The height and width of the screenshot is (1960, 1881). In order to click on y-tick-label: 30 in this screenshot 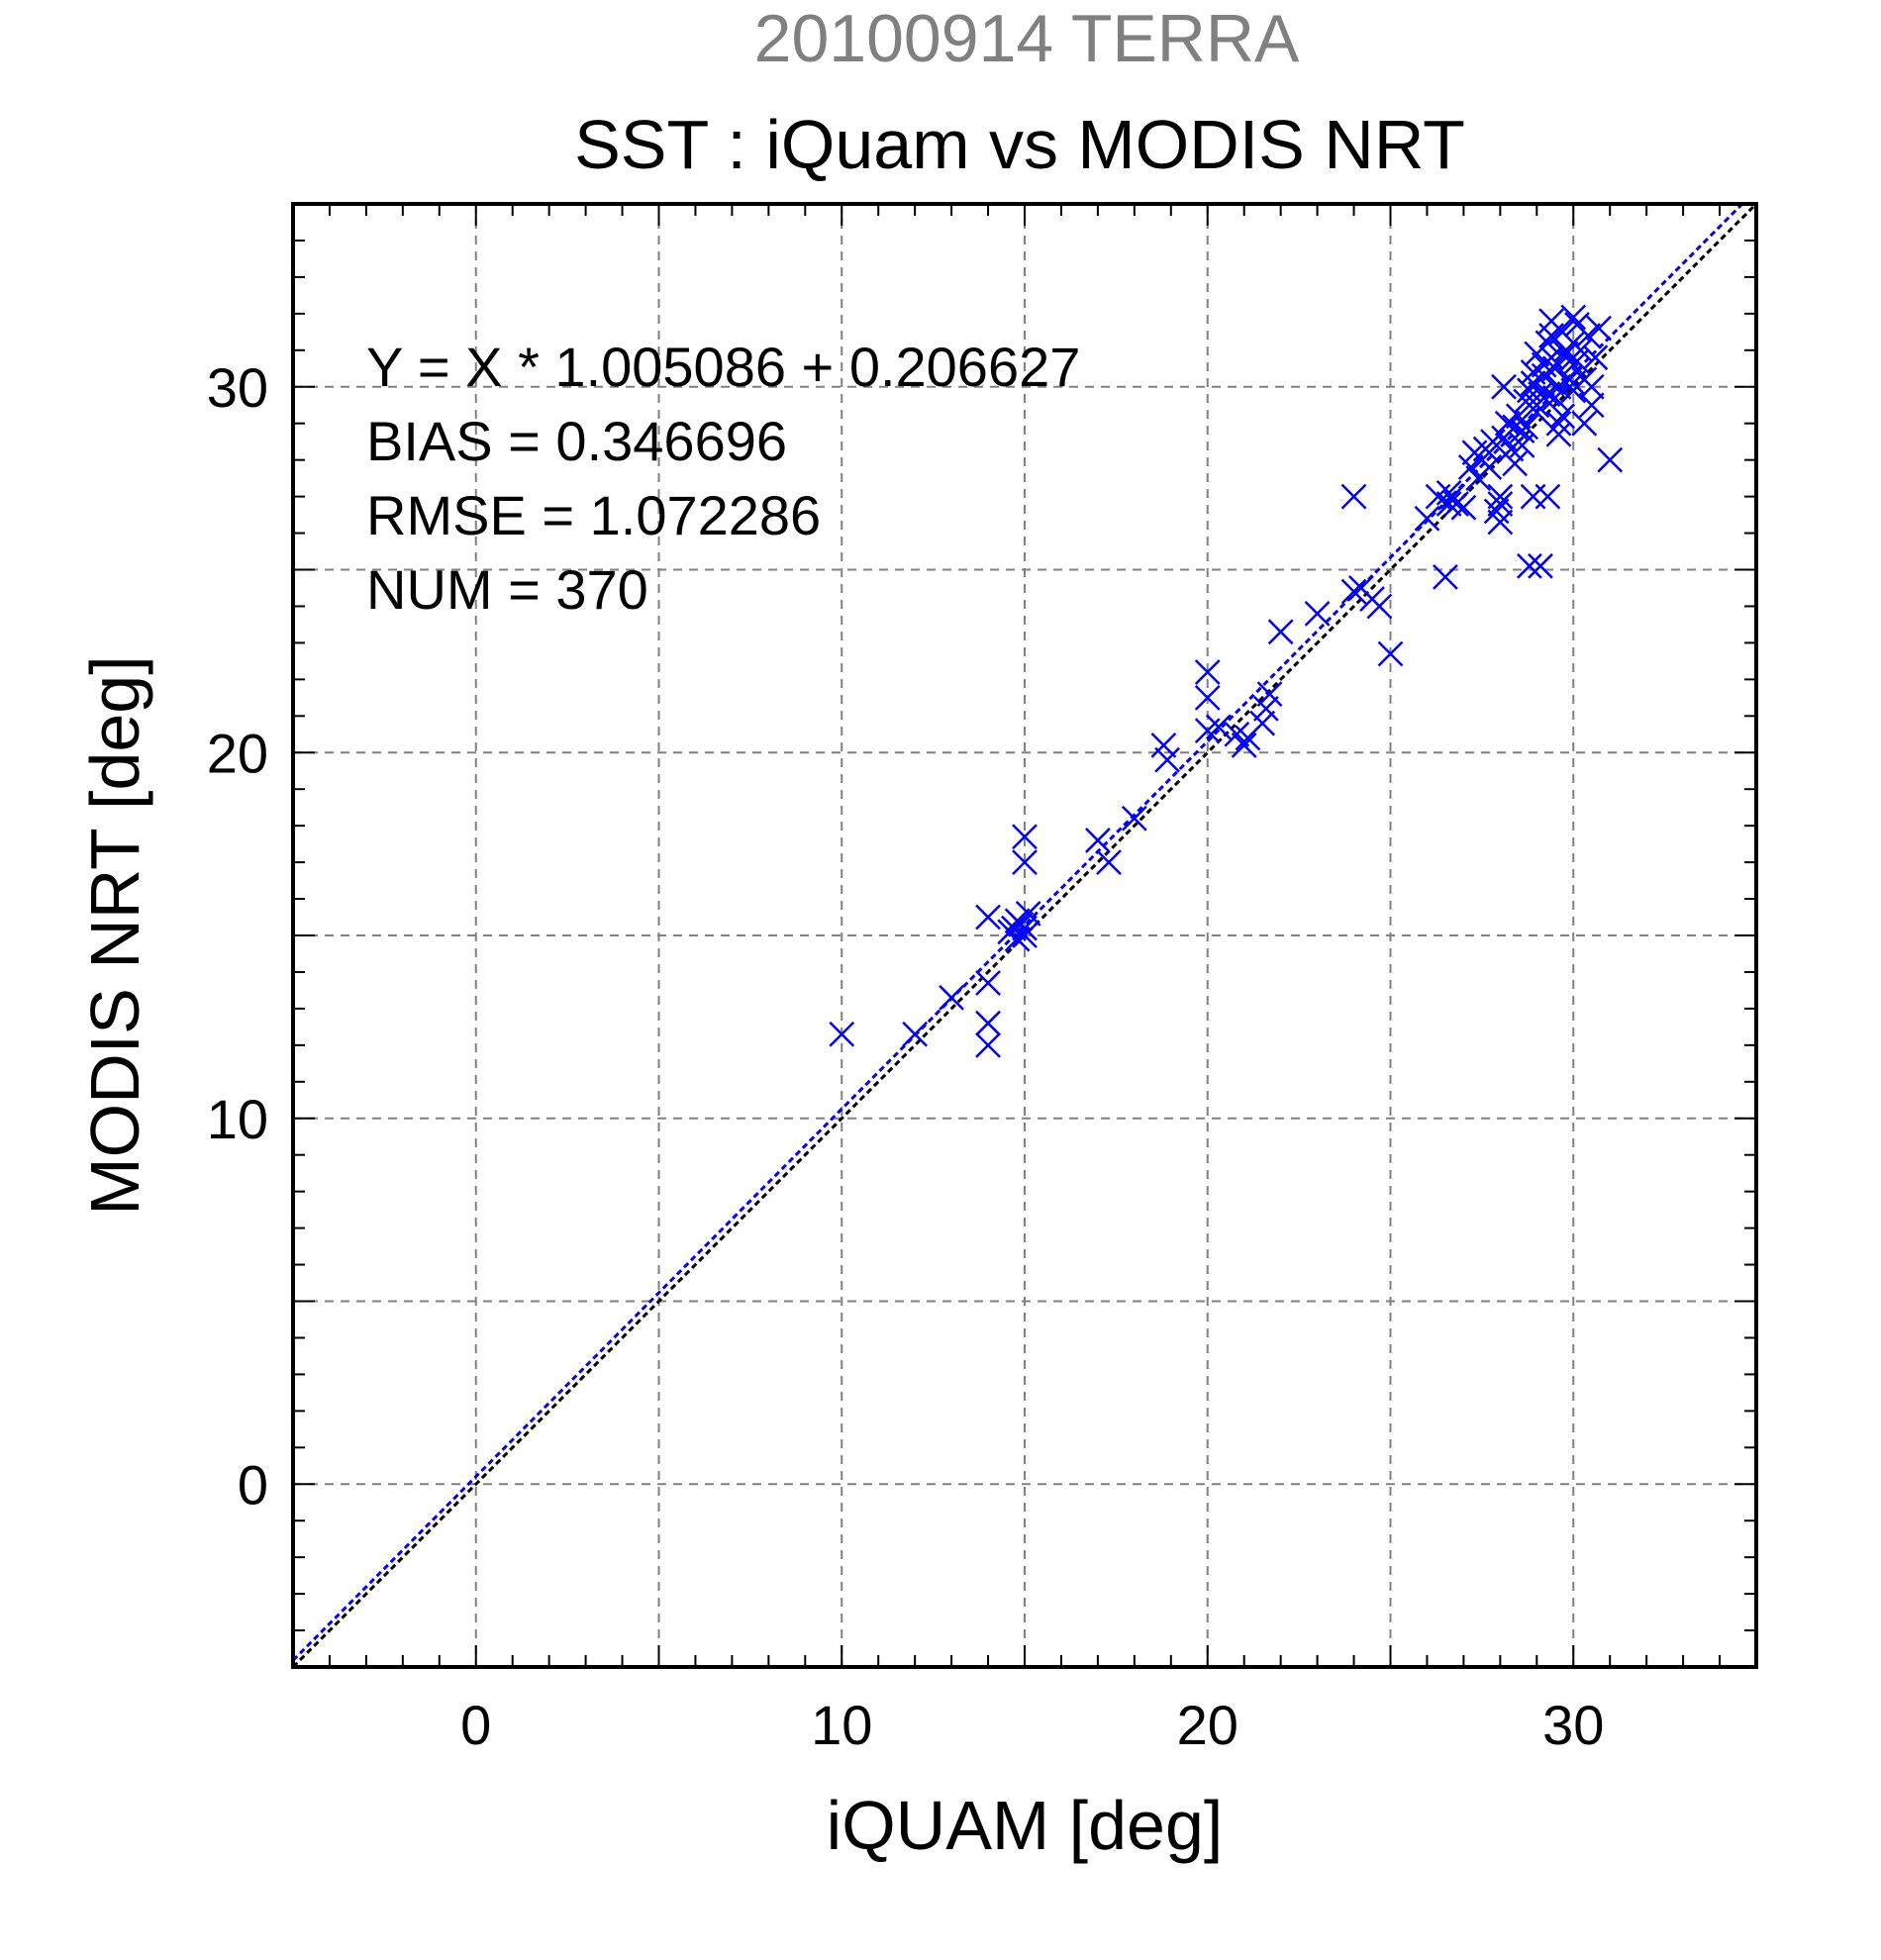, I will do `click(238, 387)`.